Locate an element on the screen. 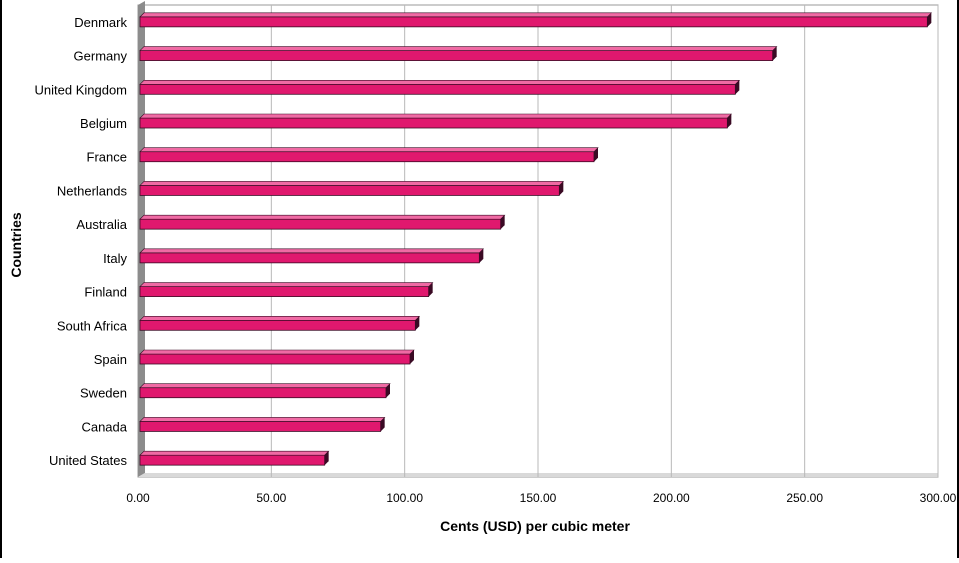  category-label: Belgium is located at coordinates (103, 123).